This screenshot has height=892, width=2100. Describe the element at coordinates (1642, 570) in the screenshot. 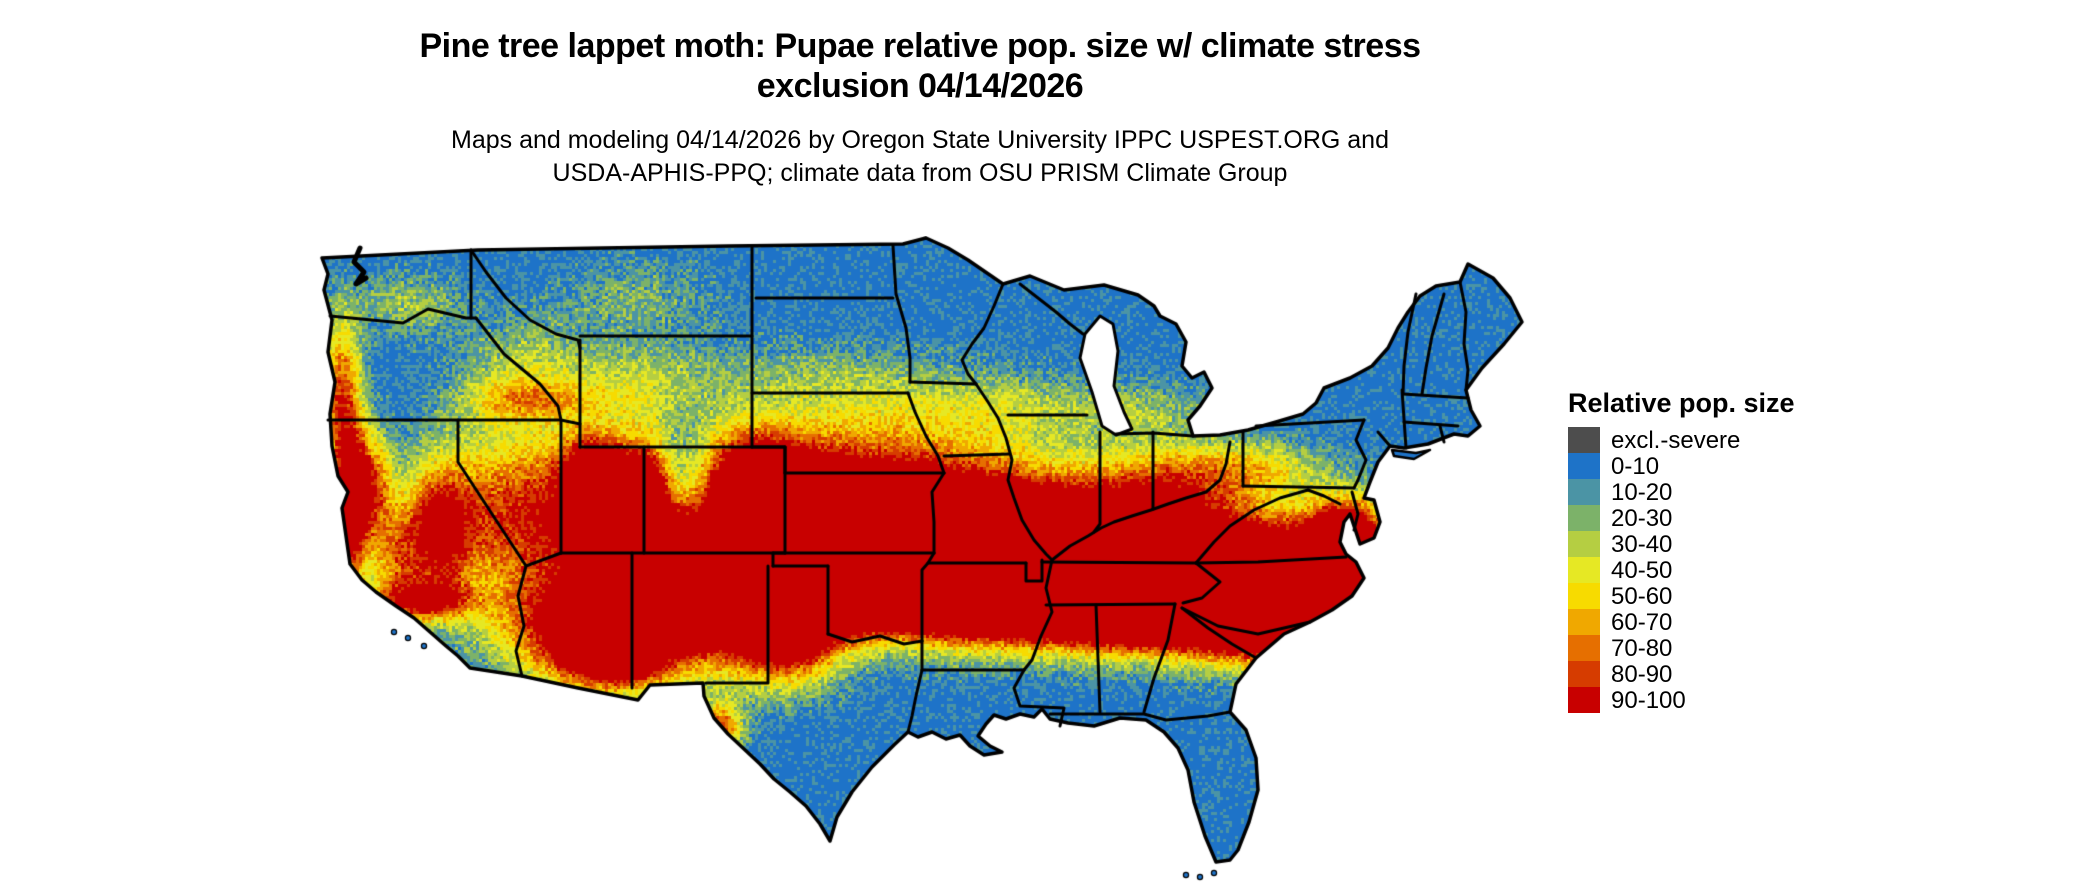

I see `legend-item-label: 40-50` at that location.